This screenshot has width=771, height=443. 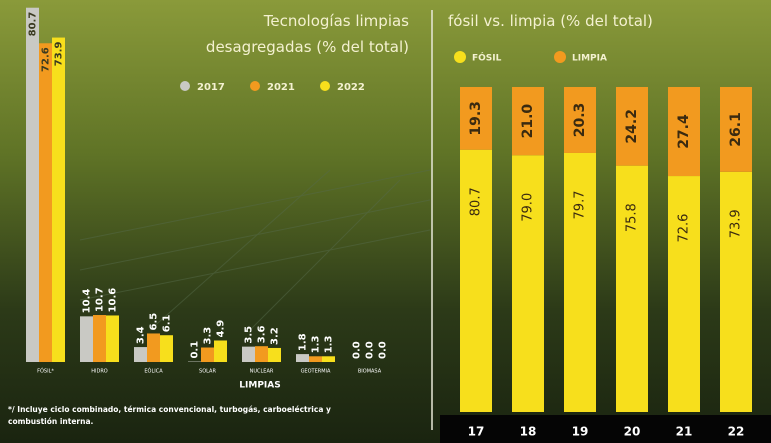 What do you see at coordinates (370, 372) in the screenshot?
I see `x-tick-label: BIOMASA` at bounding box center [370, 372].